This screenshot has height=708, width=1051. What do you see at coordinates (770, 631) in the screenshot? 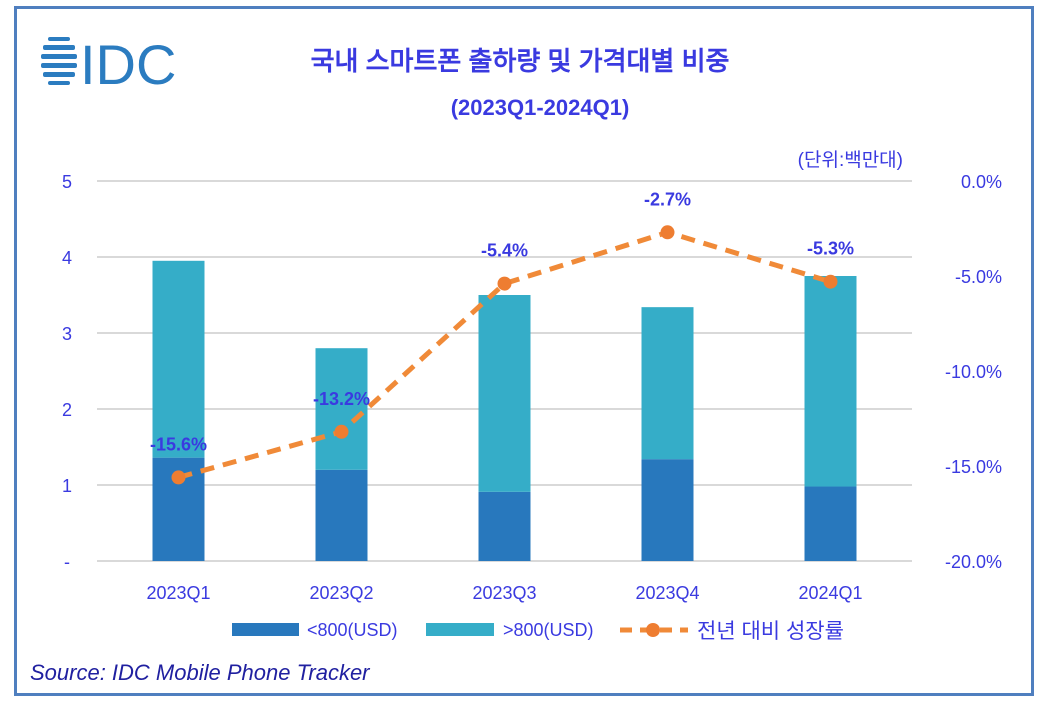
I see `legend-label-growth: 전년 대비 성장률` at bounding box center [770, 631].